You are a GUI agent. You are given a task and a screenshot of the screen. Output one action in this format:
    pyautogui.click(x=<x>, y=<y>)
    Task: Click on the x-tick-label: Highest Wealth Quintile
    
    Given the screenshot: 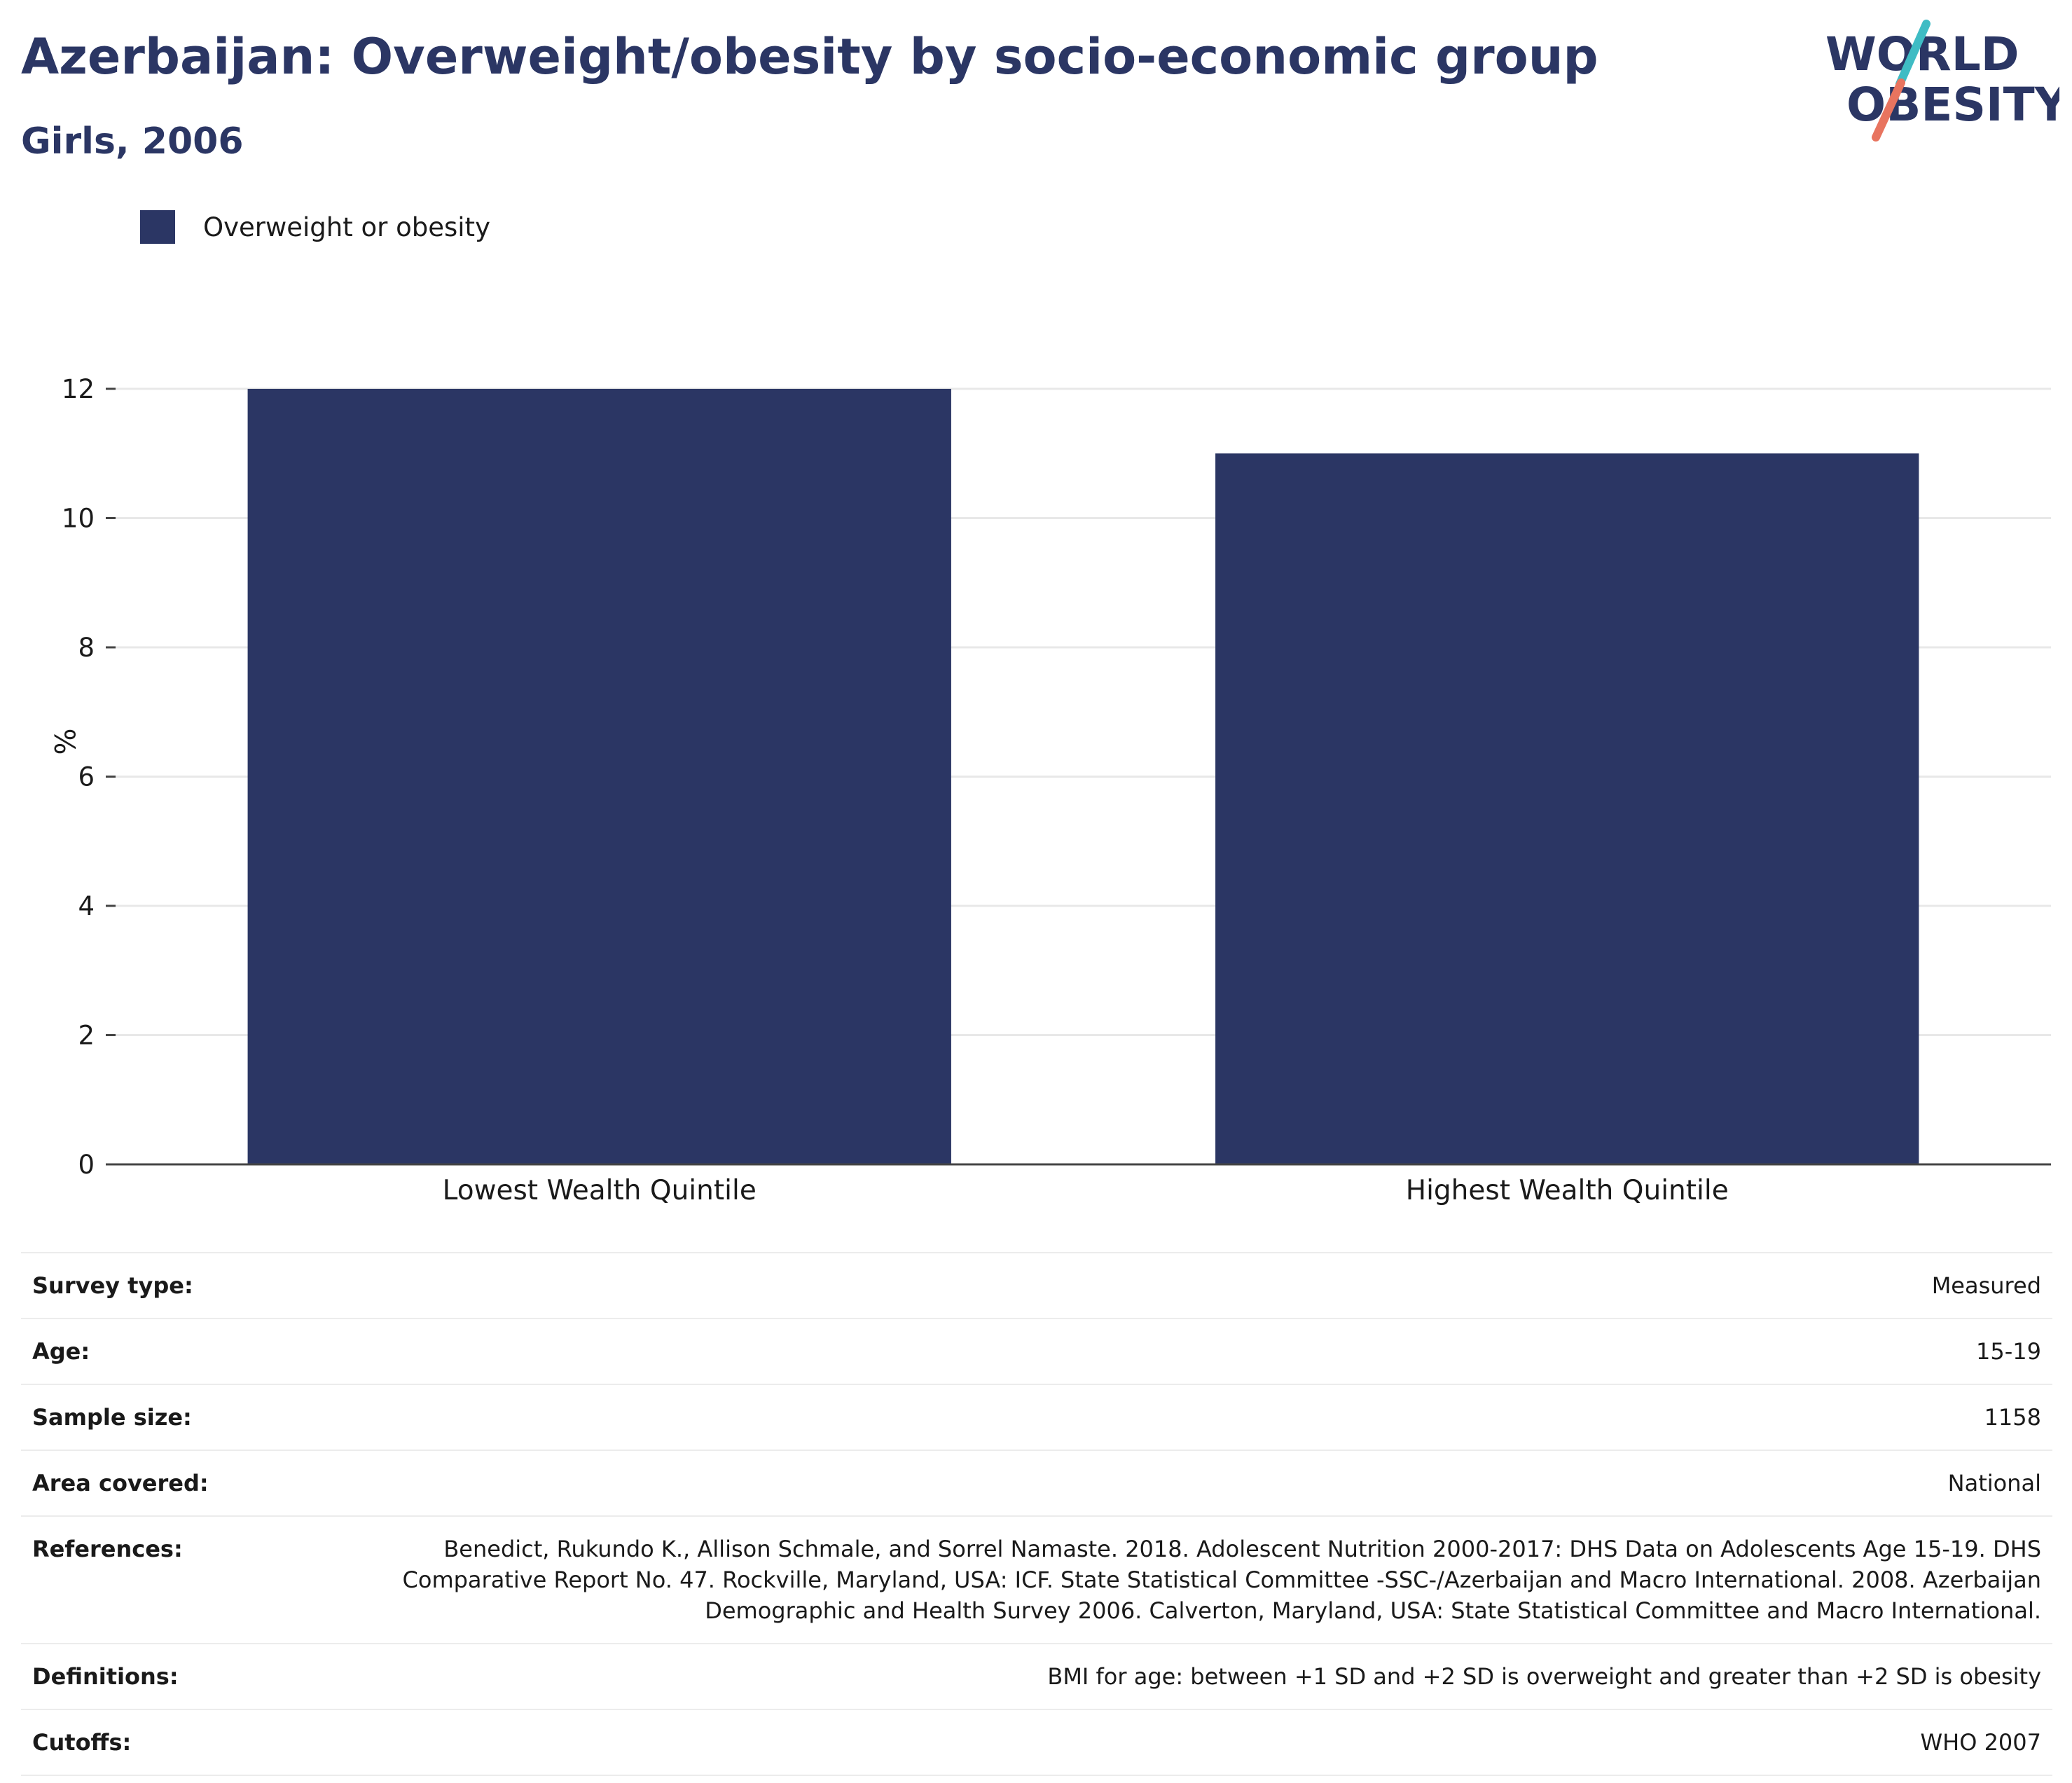 What is the action you would take?
    pyautogui.click(x=1568, y=1190)
    